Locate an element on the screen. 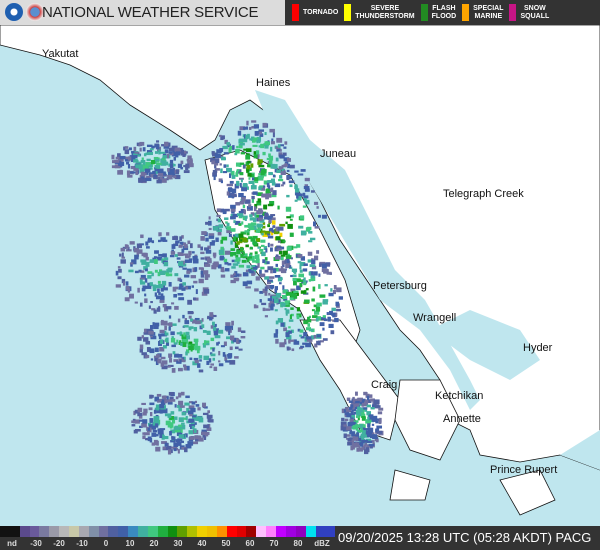  warning-tornado: TORNADO is located at coordinates (315, 12).